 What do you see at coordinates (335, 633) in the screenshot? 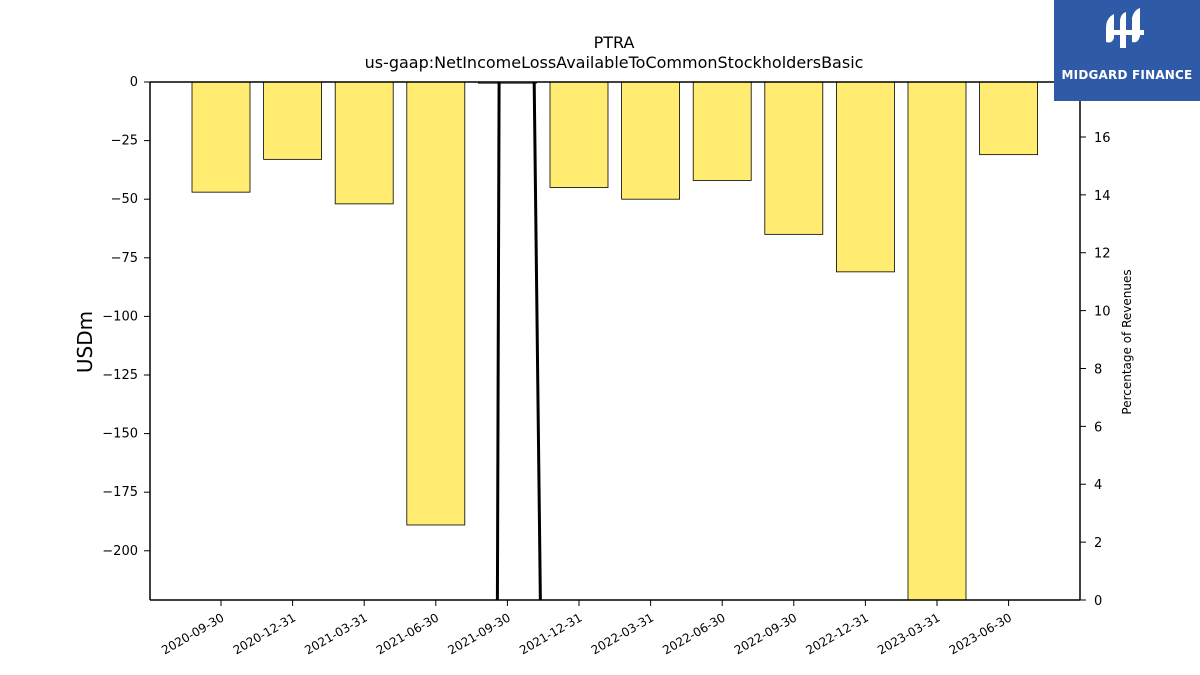
I see `x-tick-label: 2021-03-31` at bounding box center [335, 633].